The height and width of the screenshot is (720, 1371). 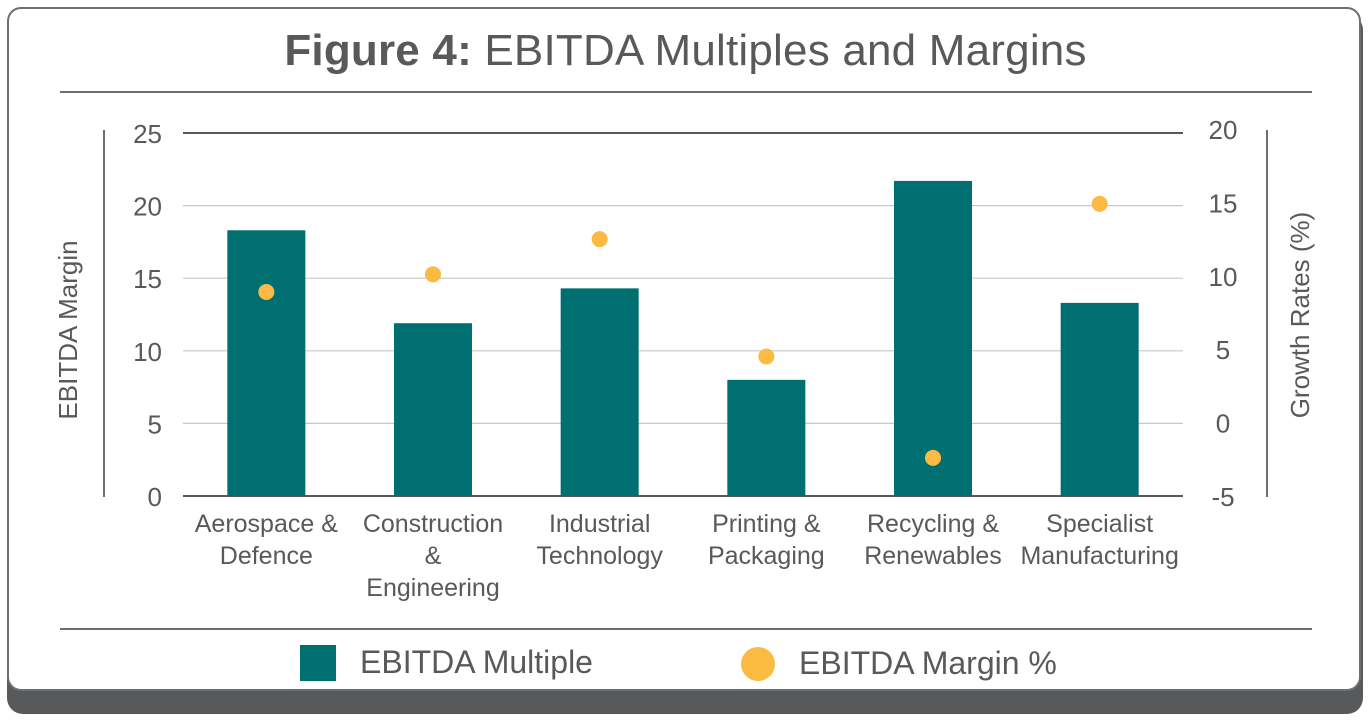 What do you see at coordinates (433, 556) in the screenshot?
I see `category-label: Construction & Engineering` at bounding box center [433, 556].